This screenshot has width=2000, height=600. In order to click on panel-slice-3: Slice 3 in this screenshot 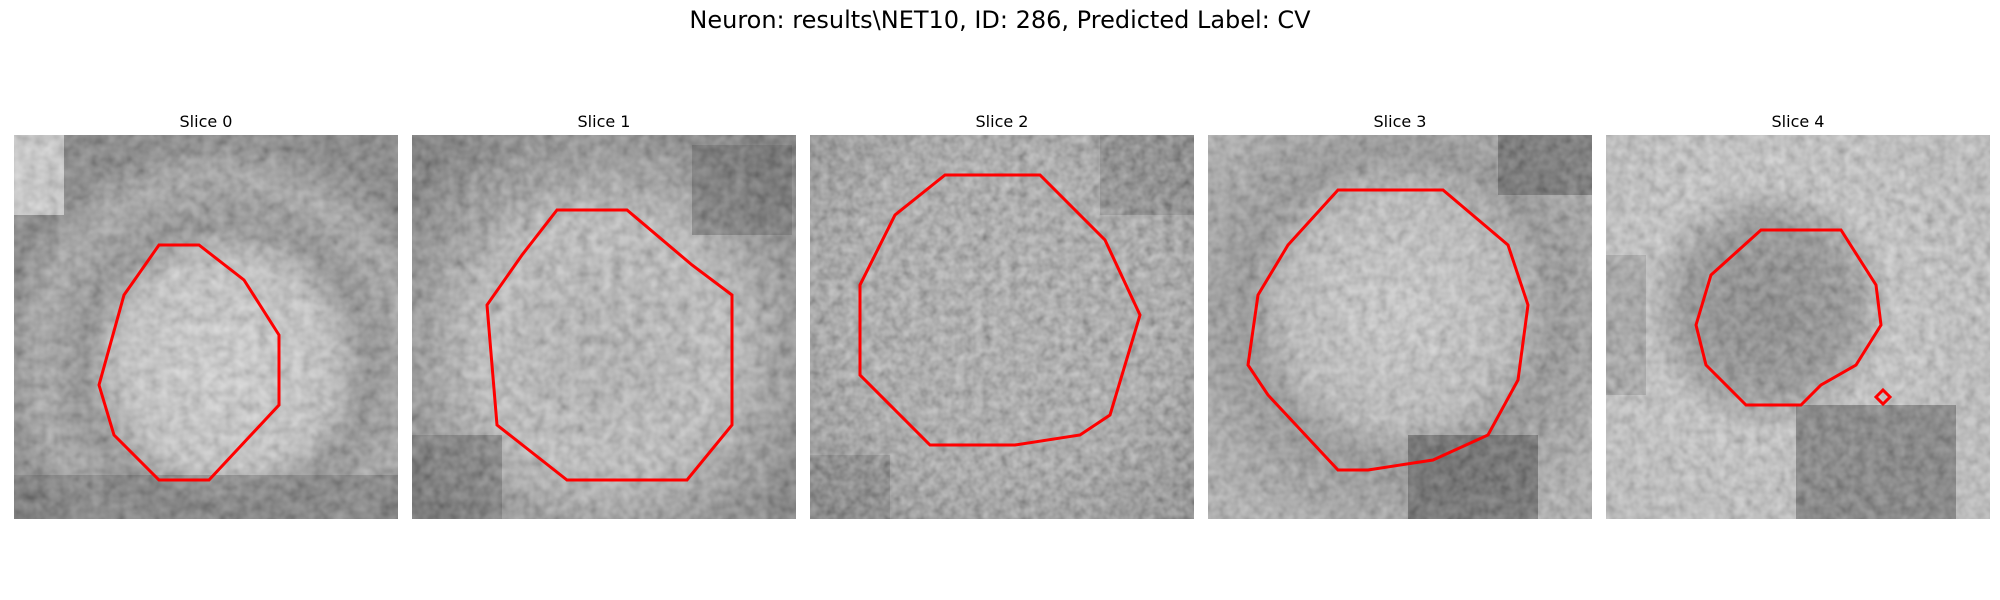, I will do `click(1400, 314)`.